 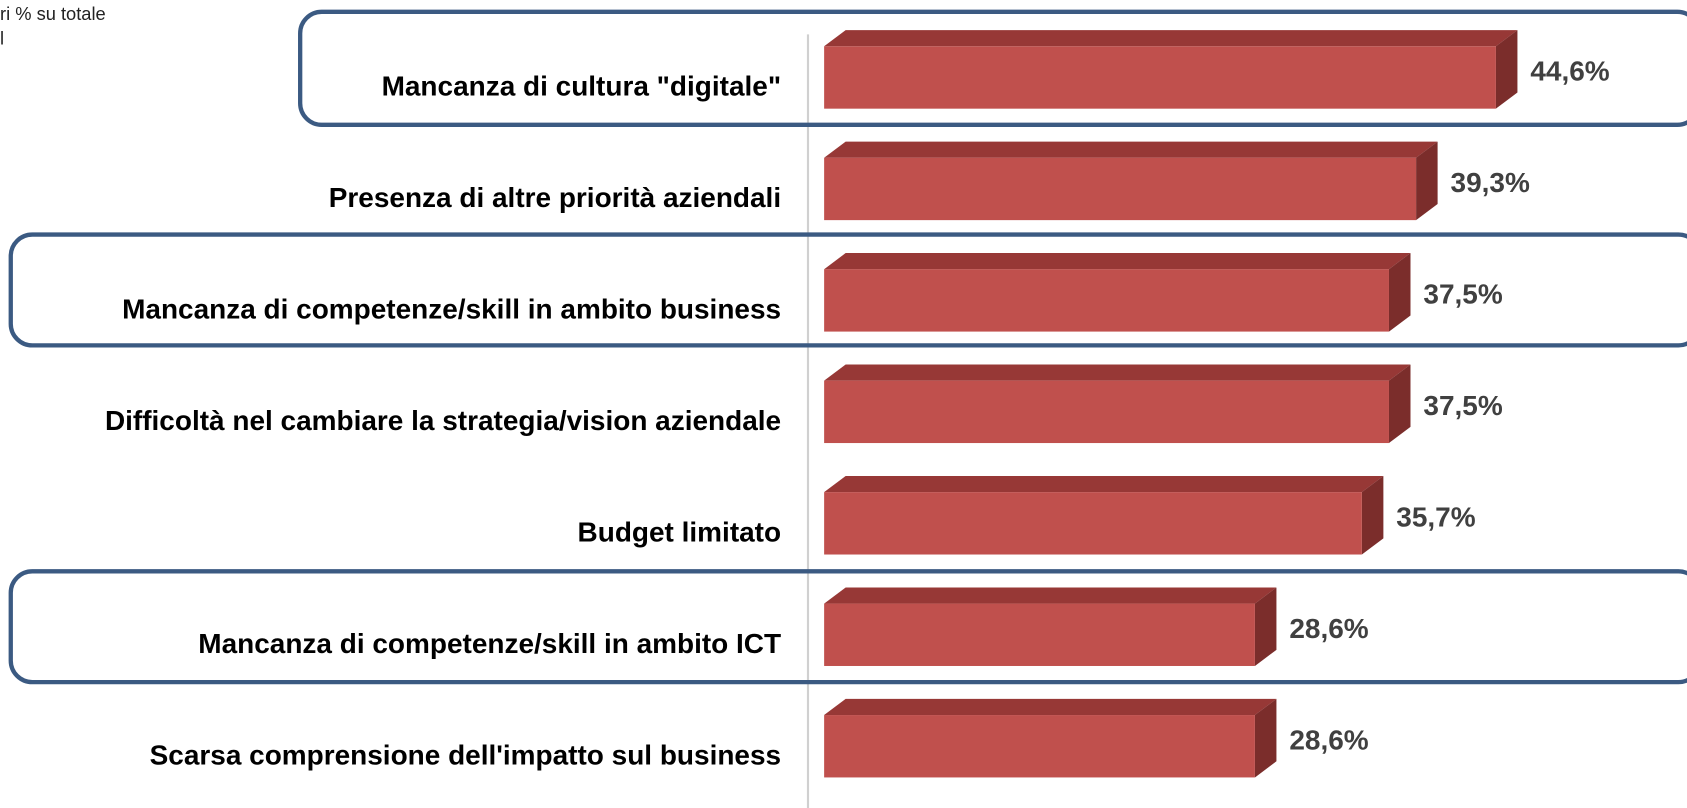 I want to click on value-label: 44,6%, so click(x=1569, y=71).